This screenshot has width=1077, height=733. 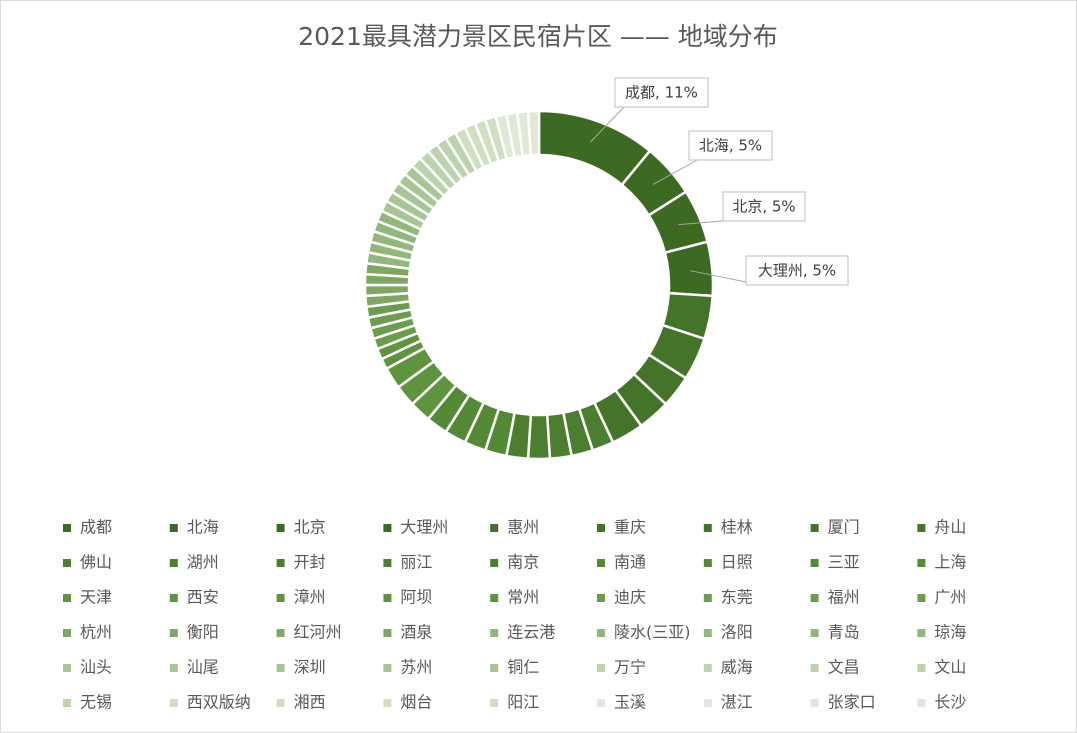 I want to click on legend-label: 青岛, so click(x=844, y=632).